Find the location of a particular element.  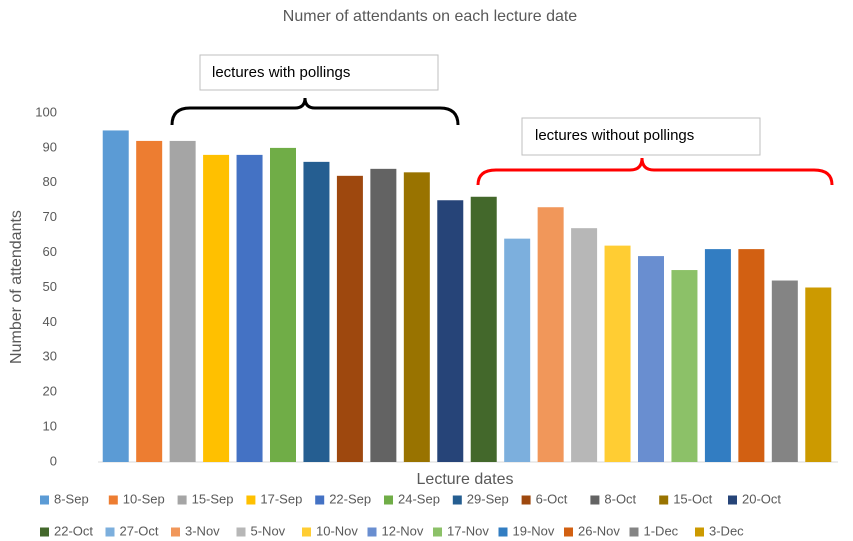

legend-label: 6-Oct is located at coordinates (552, 498).